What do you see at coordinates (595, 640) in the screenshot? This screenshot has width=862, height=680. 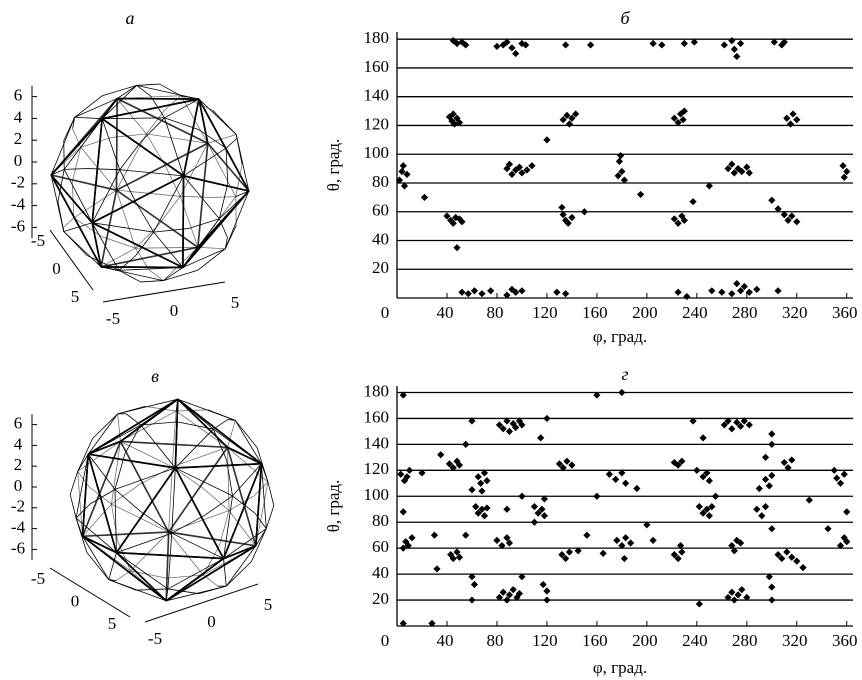 I see `x-tick-label: 160` at bounding box center [595, 640].